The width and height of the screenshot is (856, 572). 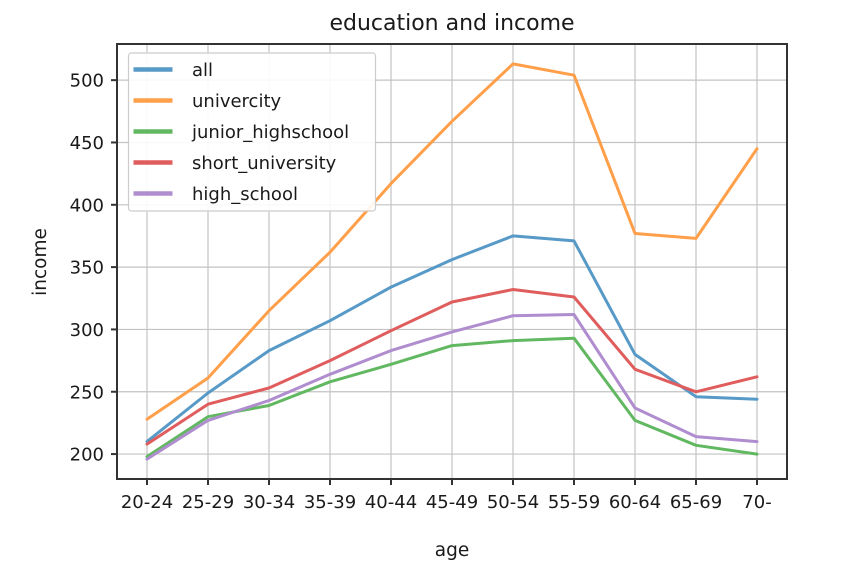 What do you see at coordinates (87, 143) in the screenshot?
I see `y-tick-label: 450` at bounding box center [87, 143].